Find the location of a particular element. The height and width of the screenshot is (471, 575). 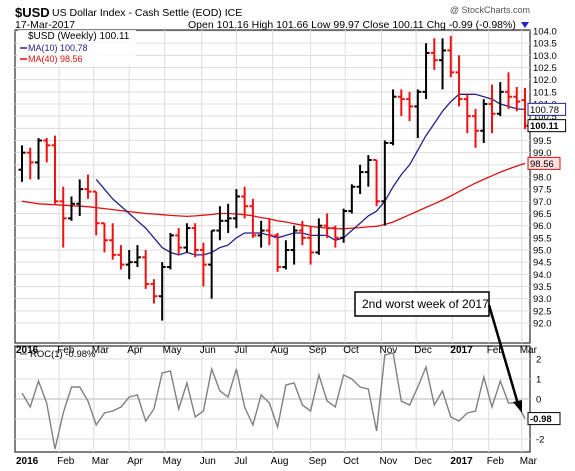

y-tick-label: 95.5 is located at coordinates (542, 238).